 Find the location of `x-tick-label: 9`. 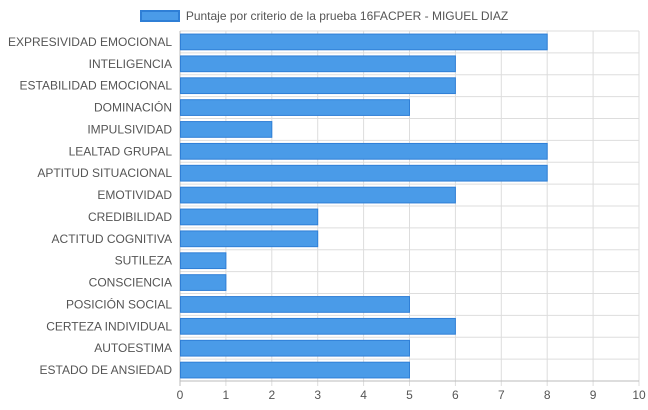

x-tick-label: 9 is located at coordinates (593, 395).